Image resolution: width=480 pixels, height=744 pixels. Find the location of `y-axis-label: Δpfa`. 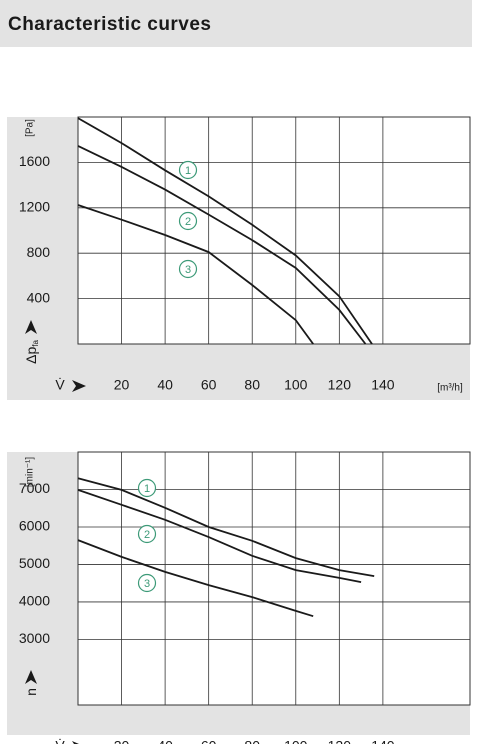

y-axis-label: Δpfa is located at coordinates (31, 352).